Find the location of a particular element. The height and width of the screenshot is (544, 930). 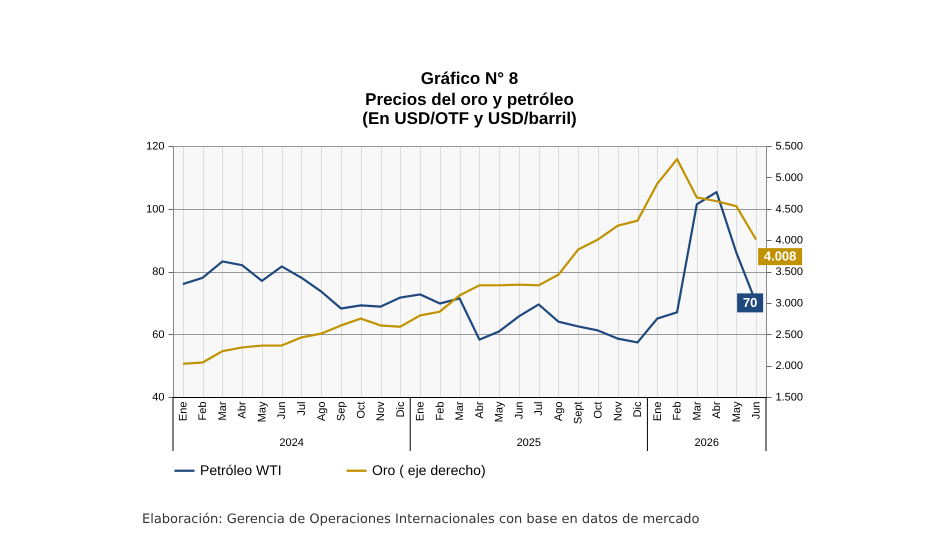

data-label: 4.008 is located at coordinates (780, 256).